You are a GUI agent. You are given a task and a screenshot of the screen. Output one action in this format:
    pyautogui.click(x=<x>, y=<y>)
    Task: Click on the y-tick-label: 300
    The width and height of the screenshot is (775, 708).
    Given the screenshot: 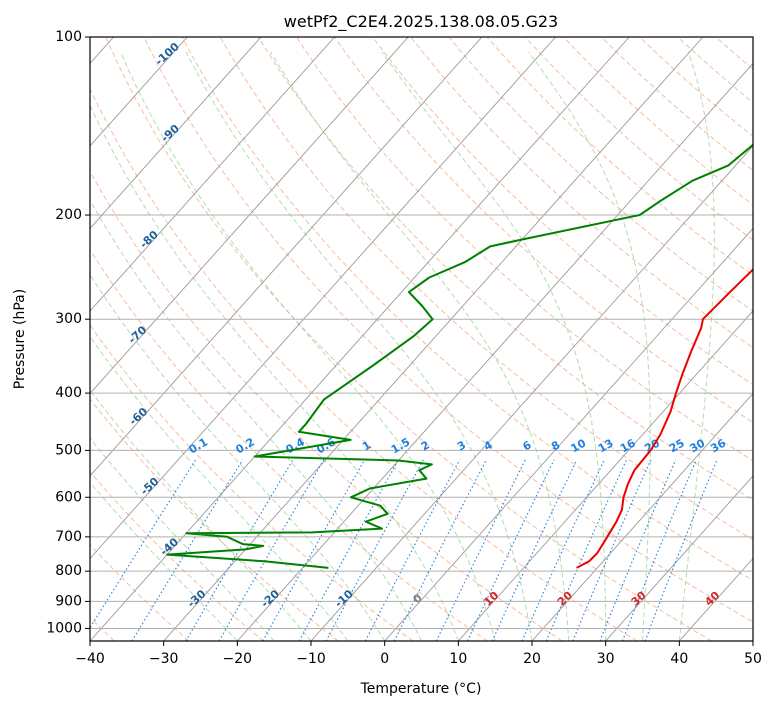 What is the action you would take?
    pyautogui.click(x=68, y=319)
    